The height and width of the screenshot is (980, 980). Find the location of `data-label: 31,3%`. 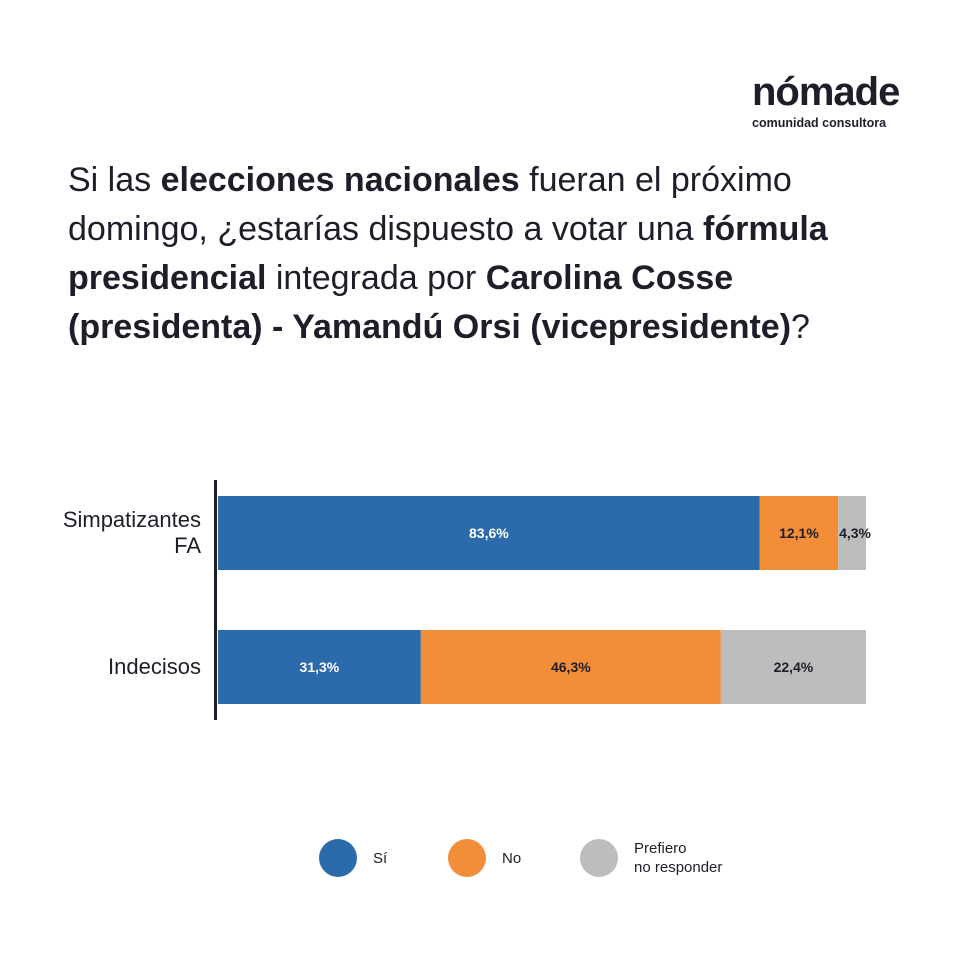

data-label: 31,3% is located at coordinates (320, 667).